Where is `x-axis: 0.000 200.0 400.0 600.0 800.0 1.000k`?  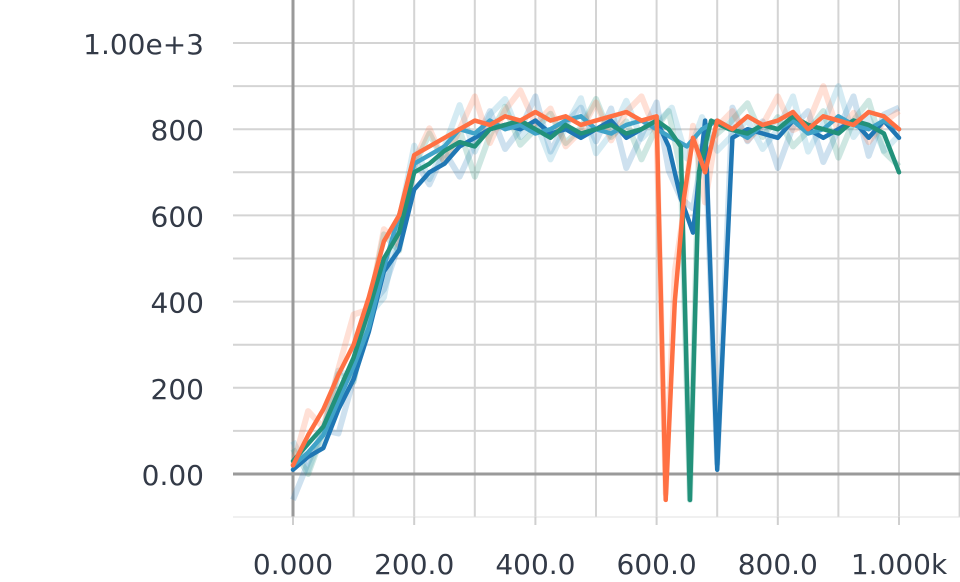
x-axis: 0.000 200.0 400.0 600.0 800.0 1.000k is located at coordinates (596, 549).